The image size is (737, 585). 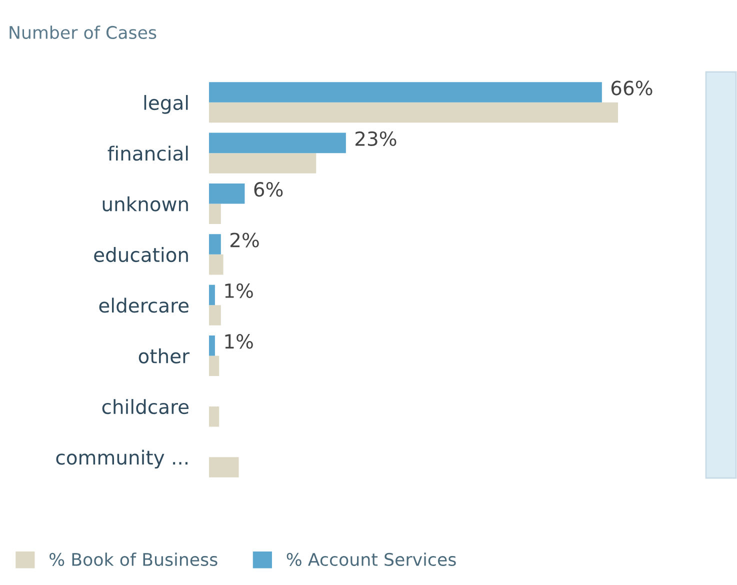 What do you see at coordinates (83, 33) in the screenshot?
I see `chart-title: Number of Cases` at bounding box center [83, 33].